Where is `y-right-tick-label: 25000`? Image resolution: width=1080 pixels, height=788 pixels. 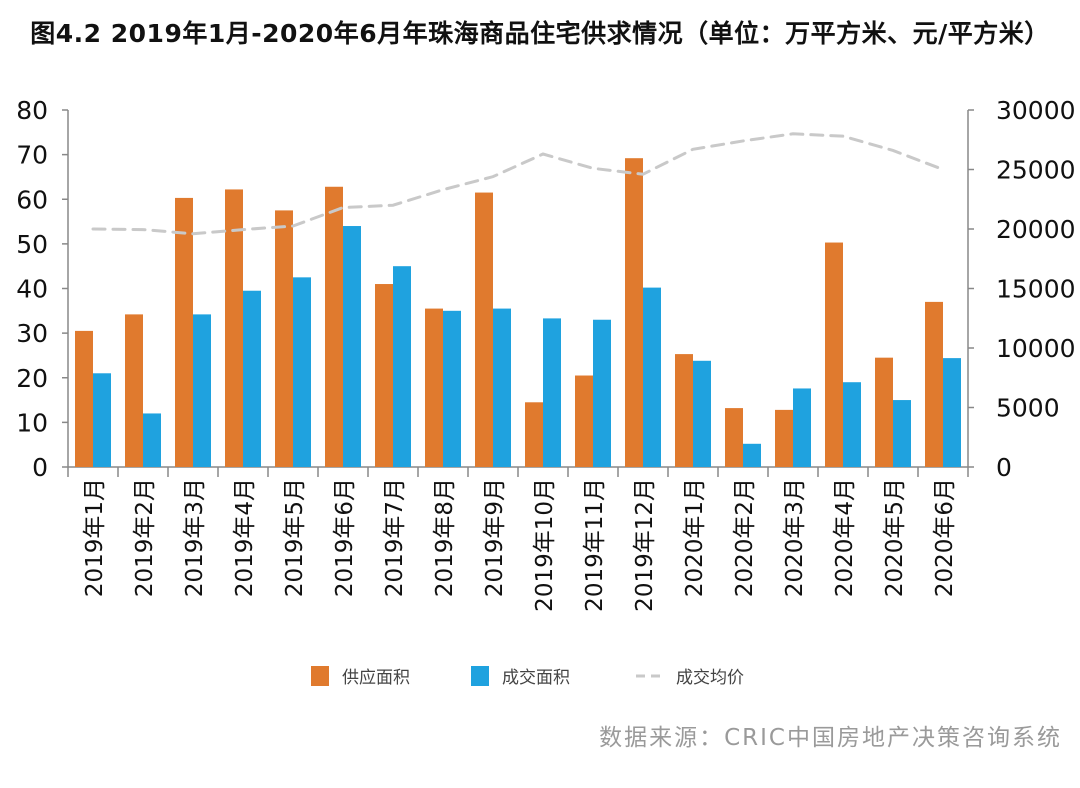
y-right-tick-label: 25000 is located at coordinates (1036, 170).